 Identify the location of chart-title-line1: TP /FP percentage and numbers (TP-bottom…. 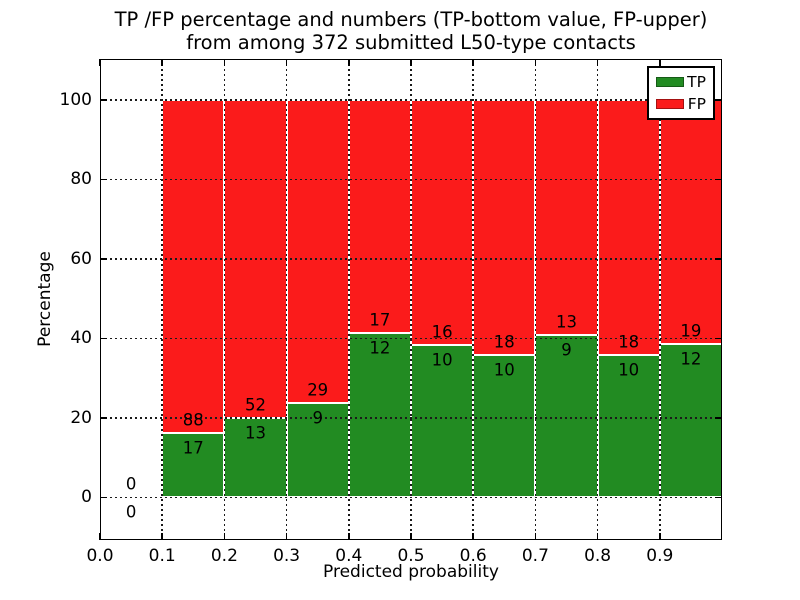
(411, 19).